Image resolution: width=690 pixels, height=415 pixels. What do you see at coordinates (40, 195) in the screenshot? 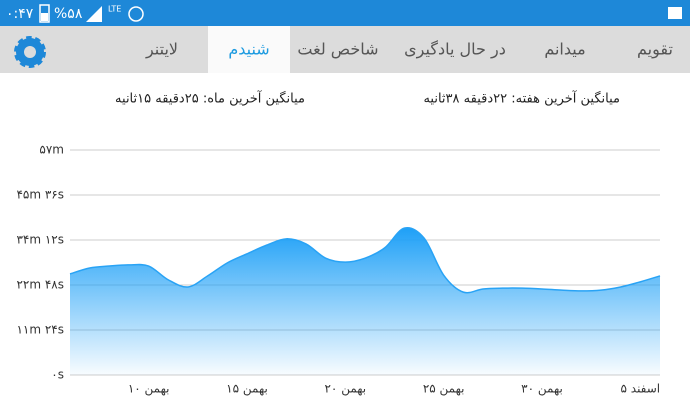
I see `y-tick-label: ۴۵m ۳۶s` at bounding box center [40, 195].